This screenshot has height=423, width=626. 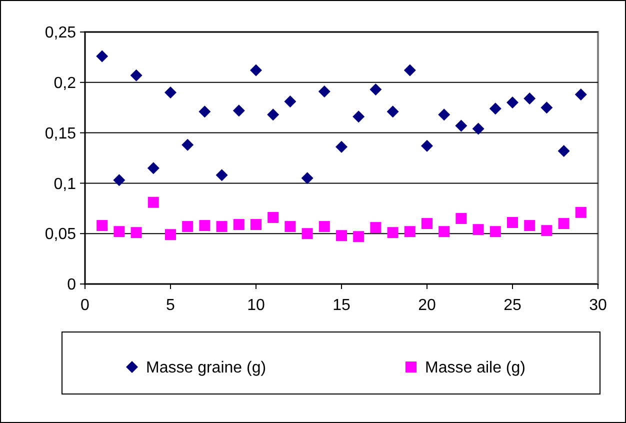 What do you see at coordinates (85, 305) in the screenshot?
I see `x-tick-label: 0` at bounding box center [85, 305].